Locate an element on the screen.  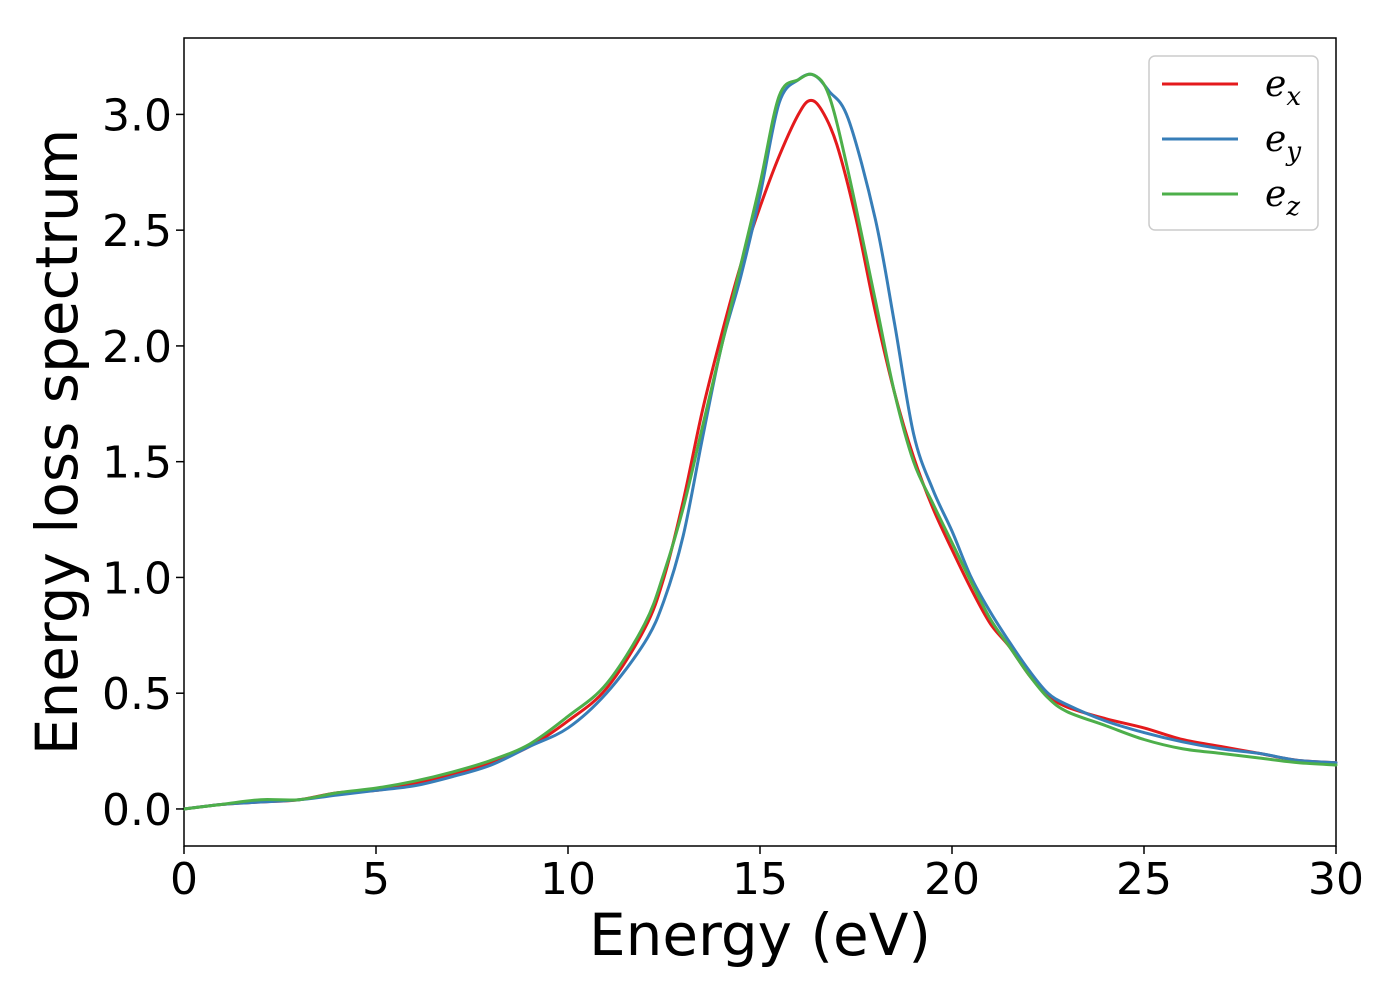
y-tick-label: 1.5 is located at coordinates (137, 463).